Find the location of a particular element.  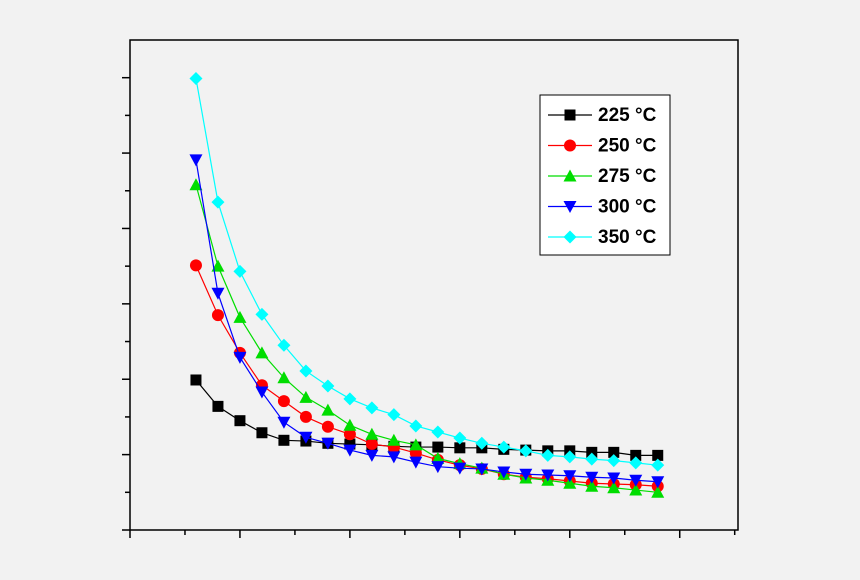

legend-label: 275 °C is located at coordinates (627, 176).